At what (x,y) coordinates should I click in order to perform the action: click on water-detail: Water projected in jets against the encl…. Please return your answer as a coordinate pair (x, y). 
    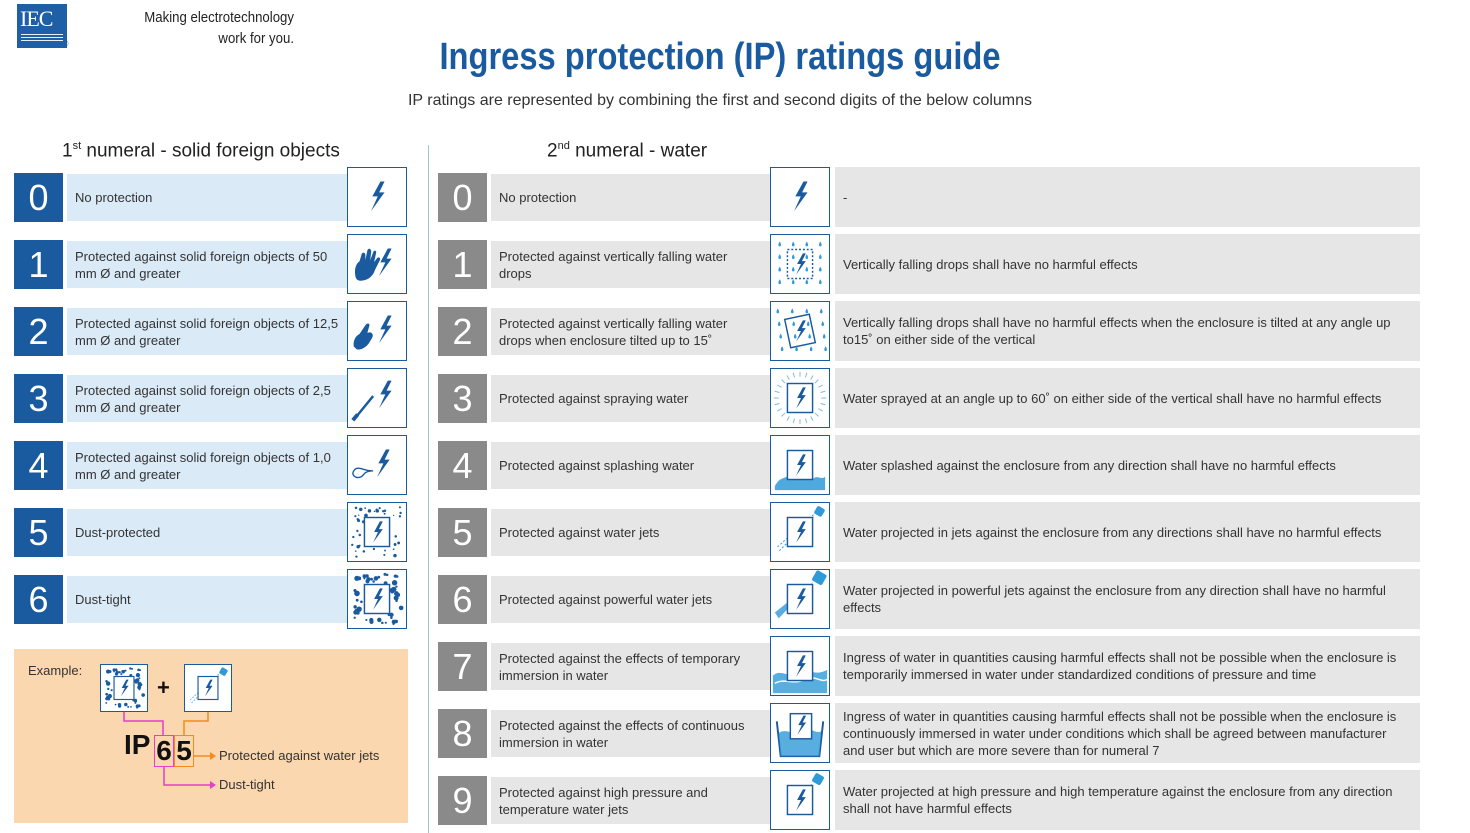
    Looking at the image, I should click on (1127, 532).